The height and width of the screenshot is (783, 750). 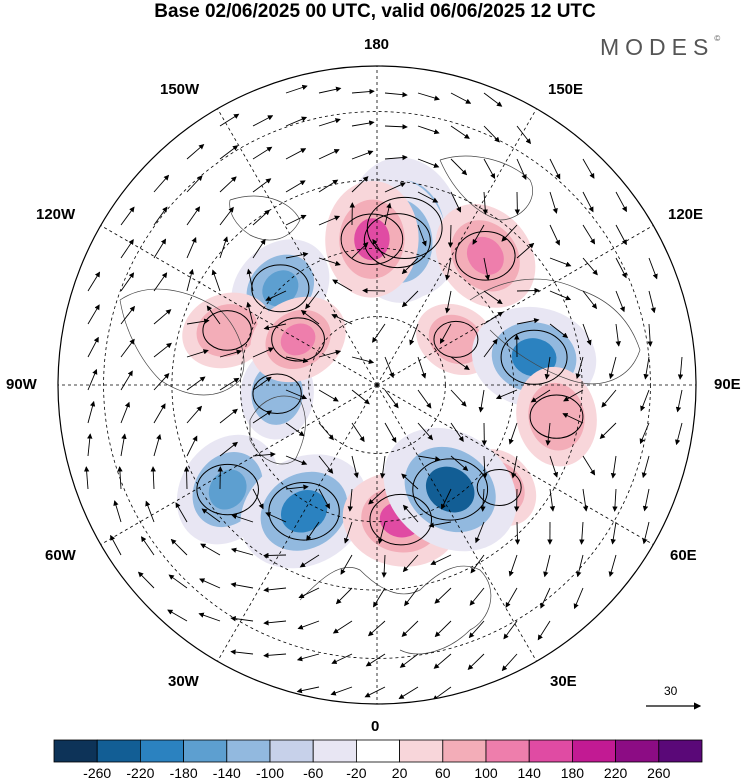 What do you see at coordinates (563, 681) in the screenshot?
I see `lon-label-30e: 30E` at bounding box center [563, 681].